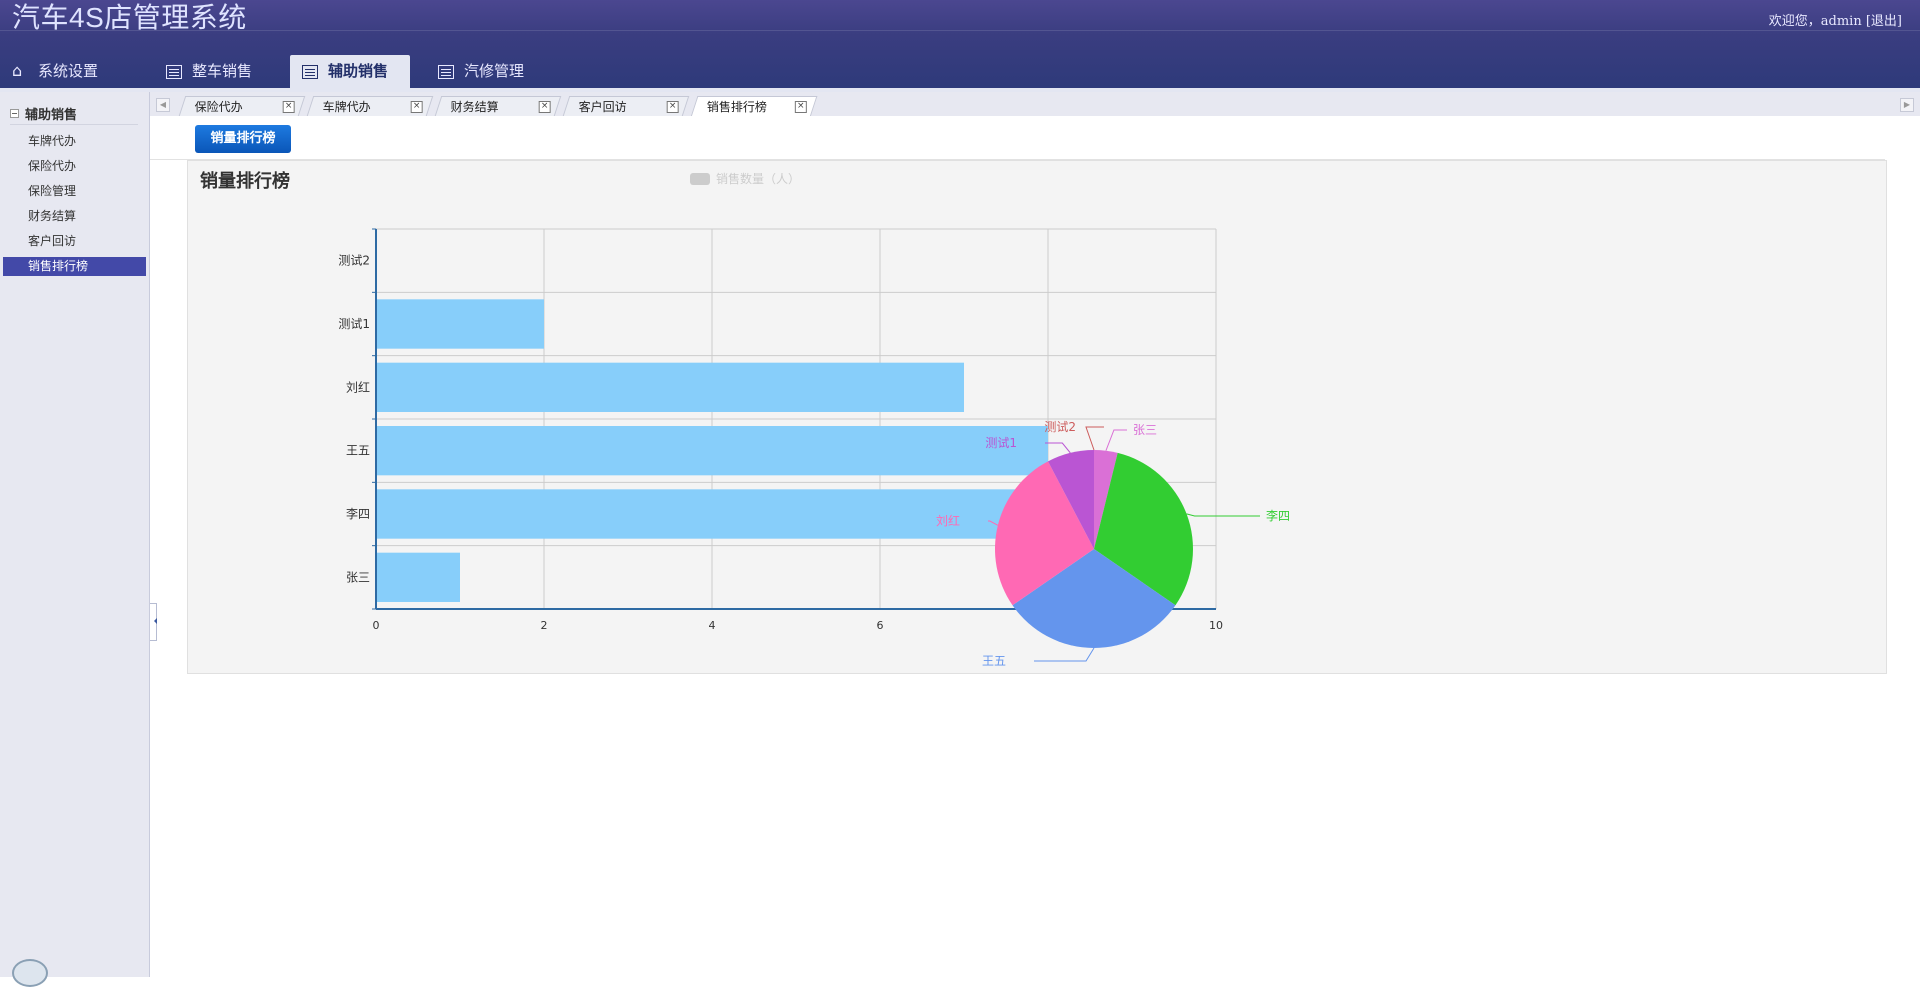  What do you see at coordinates (52, 241) in the screenshot?
I see `sidebar-item-customer-visit: 客户回访` at bounding box center [52, 241].